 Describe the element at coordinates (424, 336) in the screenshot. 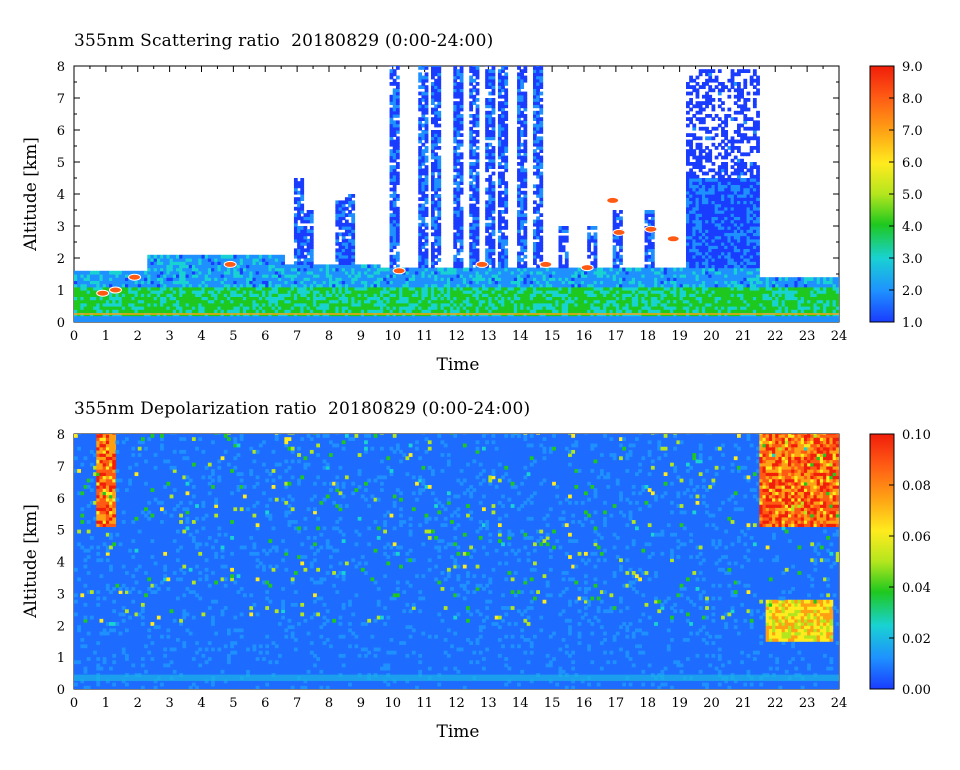

I see `x-tick-label: 11` at that location.